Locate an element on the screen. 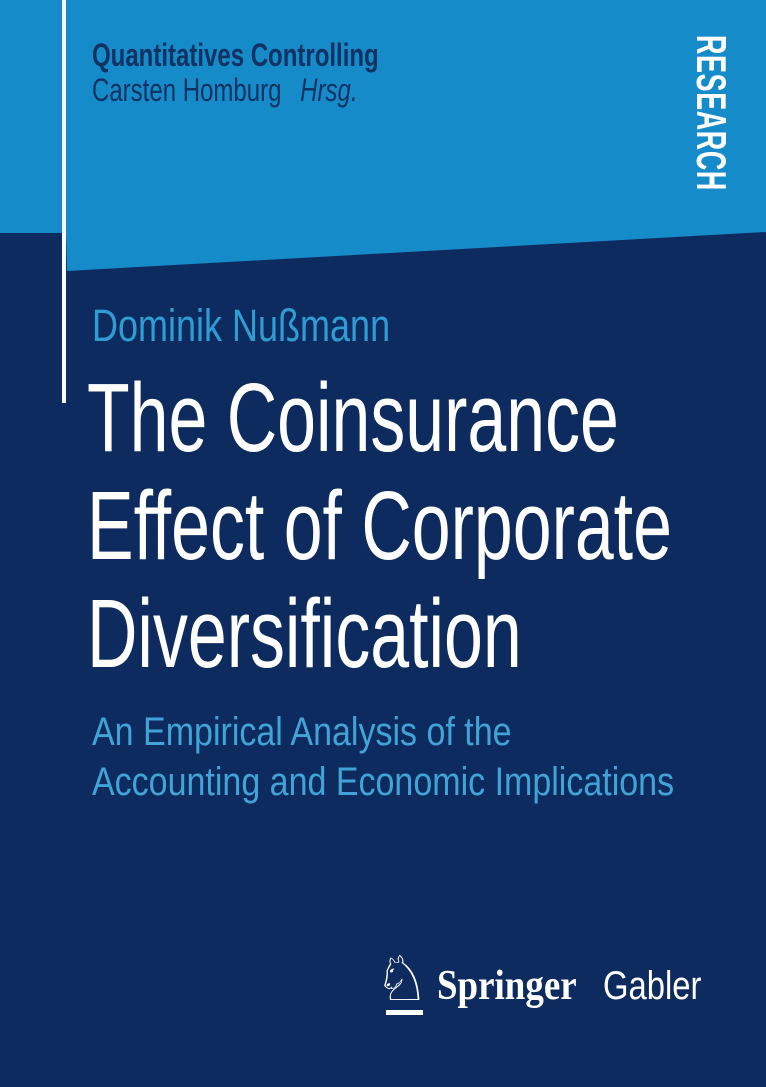 The image size is (766, 1087). vertical-rule is located at coordinates (64, 201).